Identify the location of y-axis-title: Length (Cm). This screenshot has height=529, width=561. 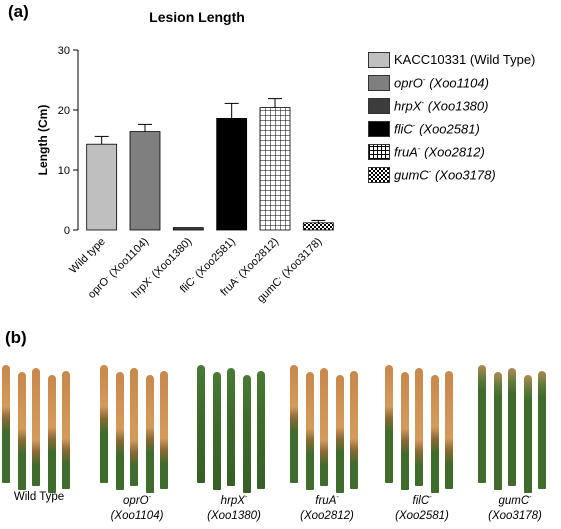
(43, 140).